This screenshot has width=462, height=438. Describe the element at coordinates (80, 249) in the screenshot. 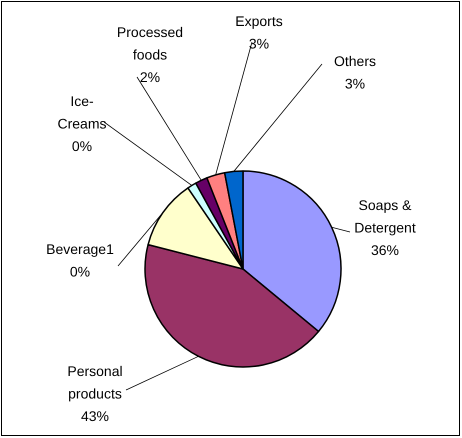

I see `slice-label: Beverage1` at that location.